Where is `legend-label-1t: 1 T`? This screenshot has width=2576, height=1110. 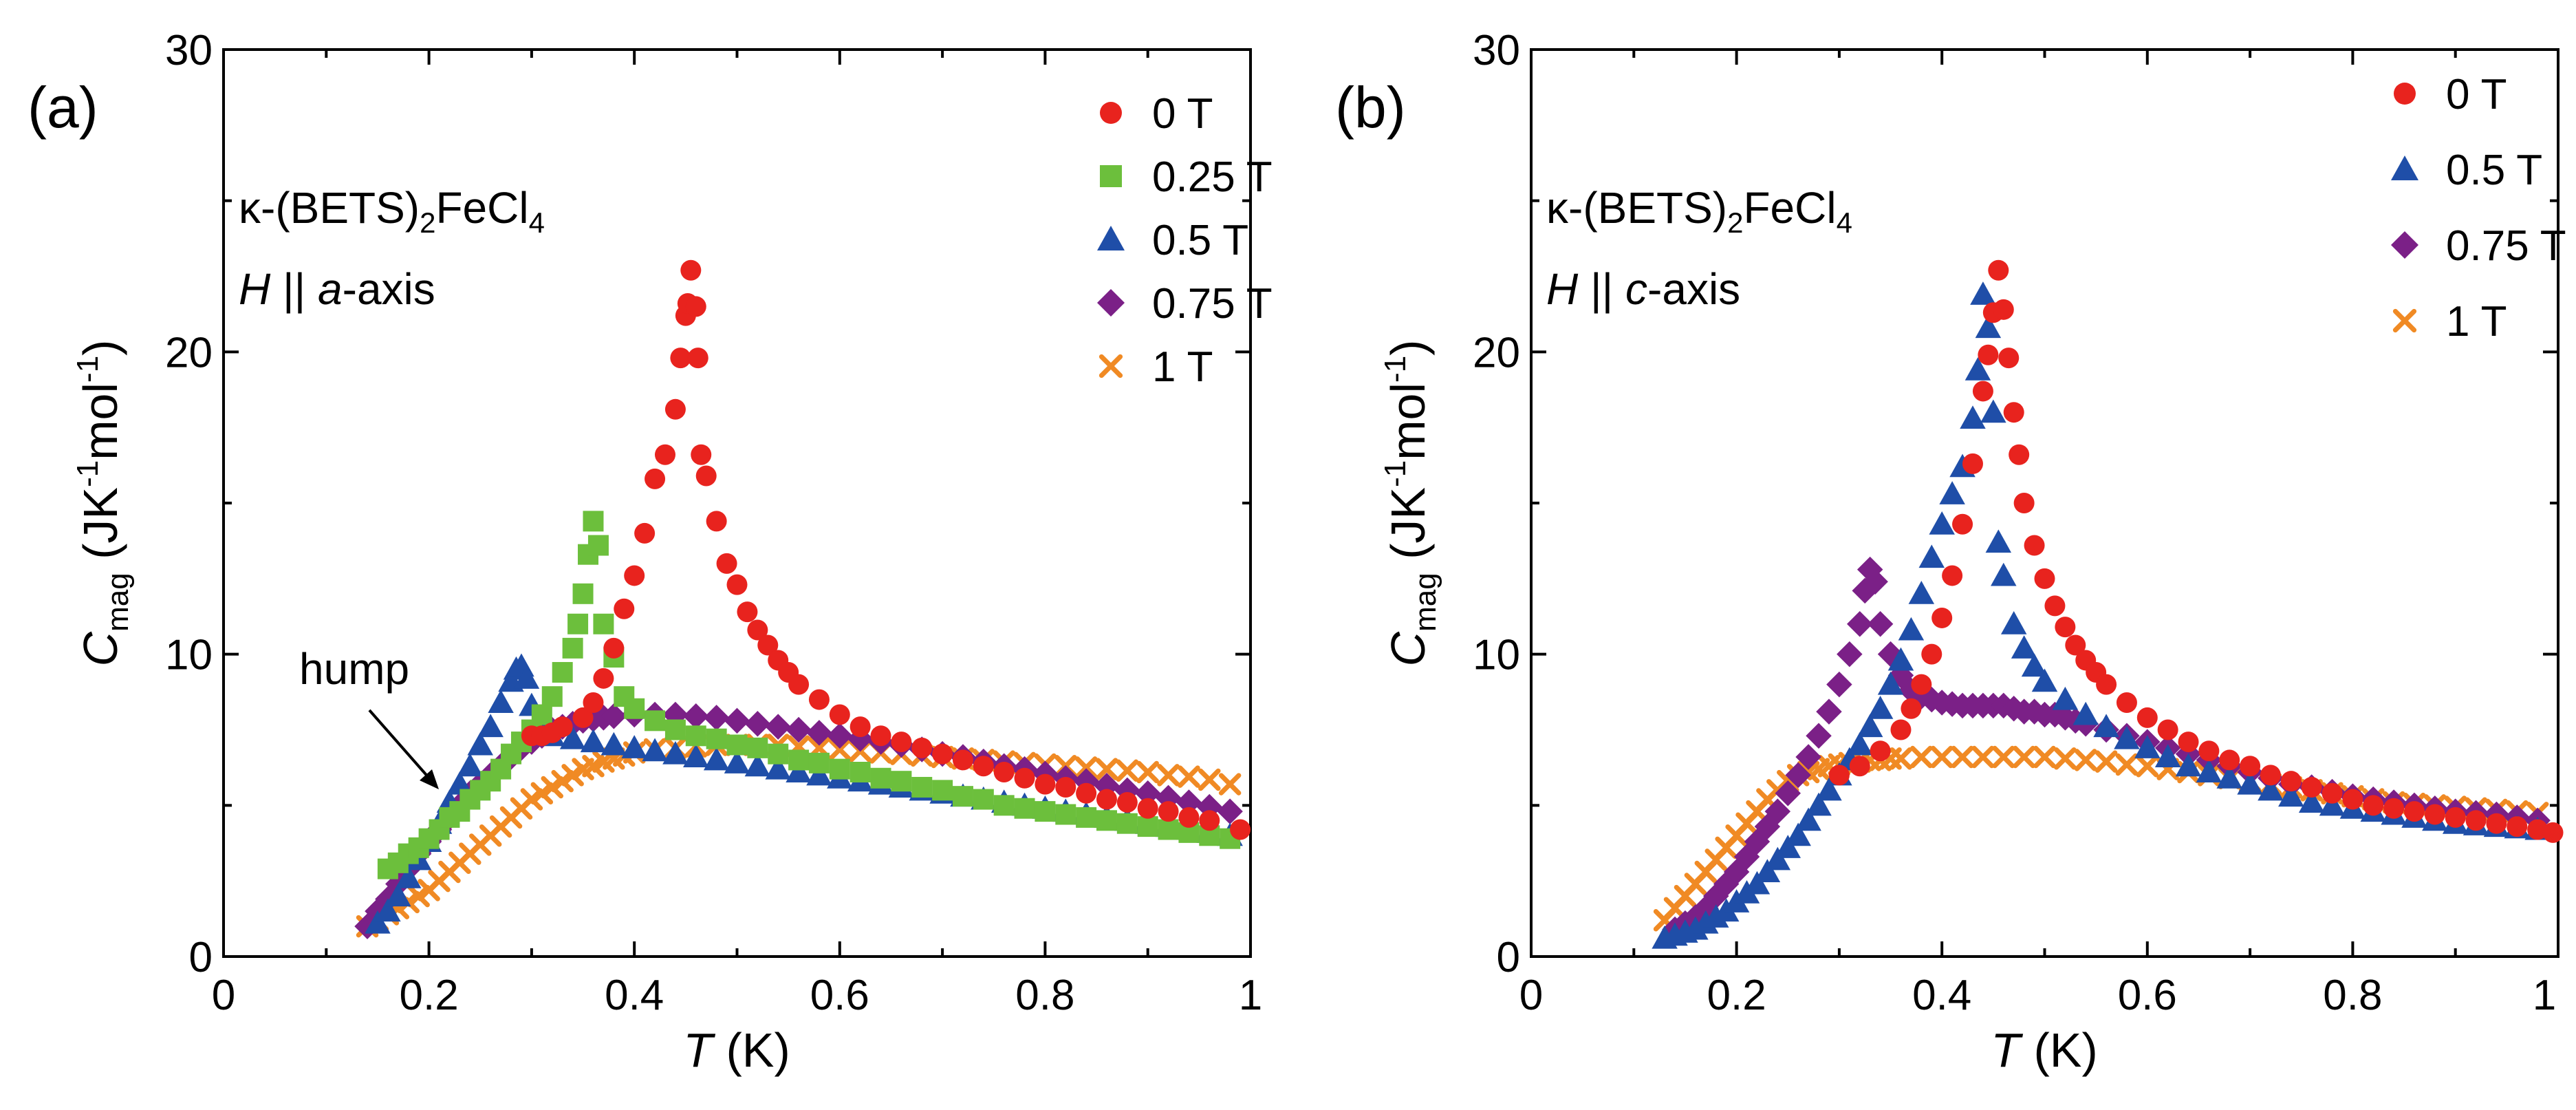 legend-label-1t: 1 T is located at coordinates (1182, 367).